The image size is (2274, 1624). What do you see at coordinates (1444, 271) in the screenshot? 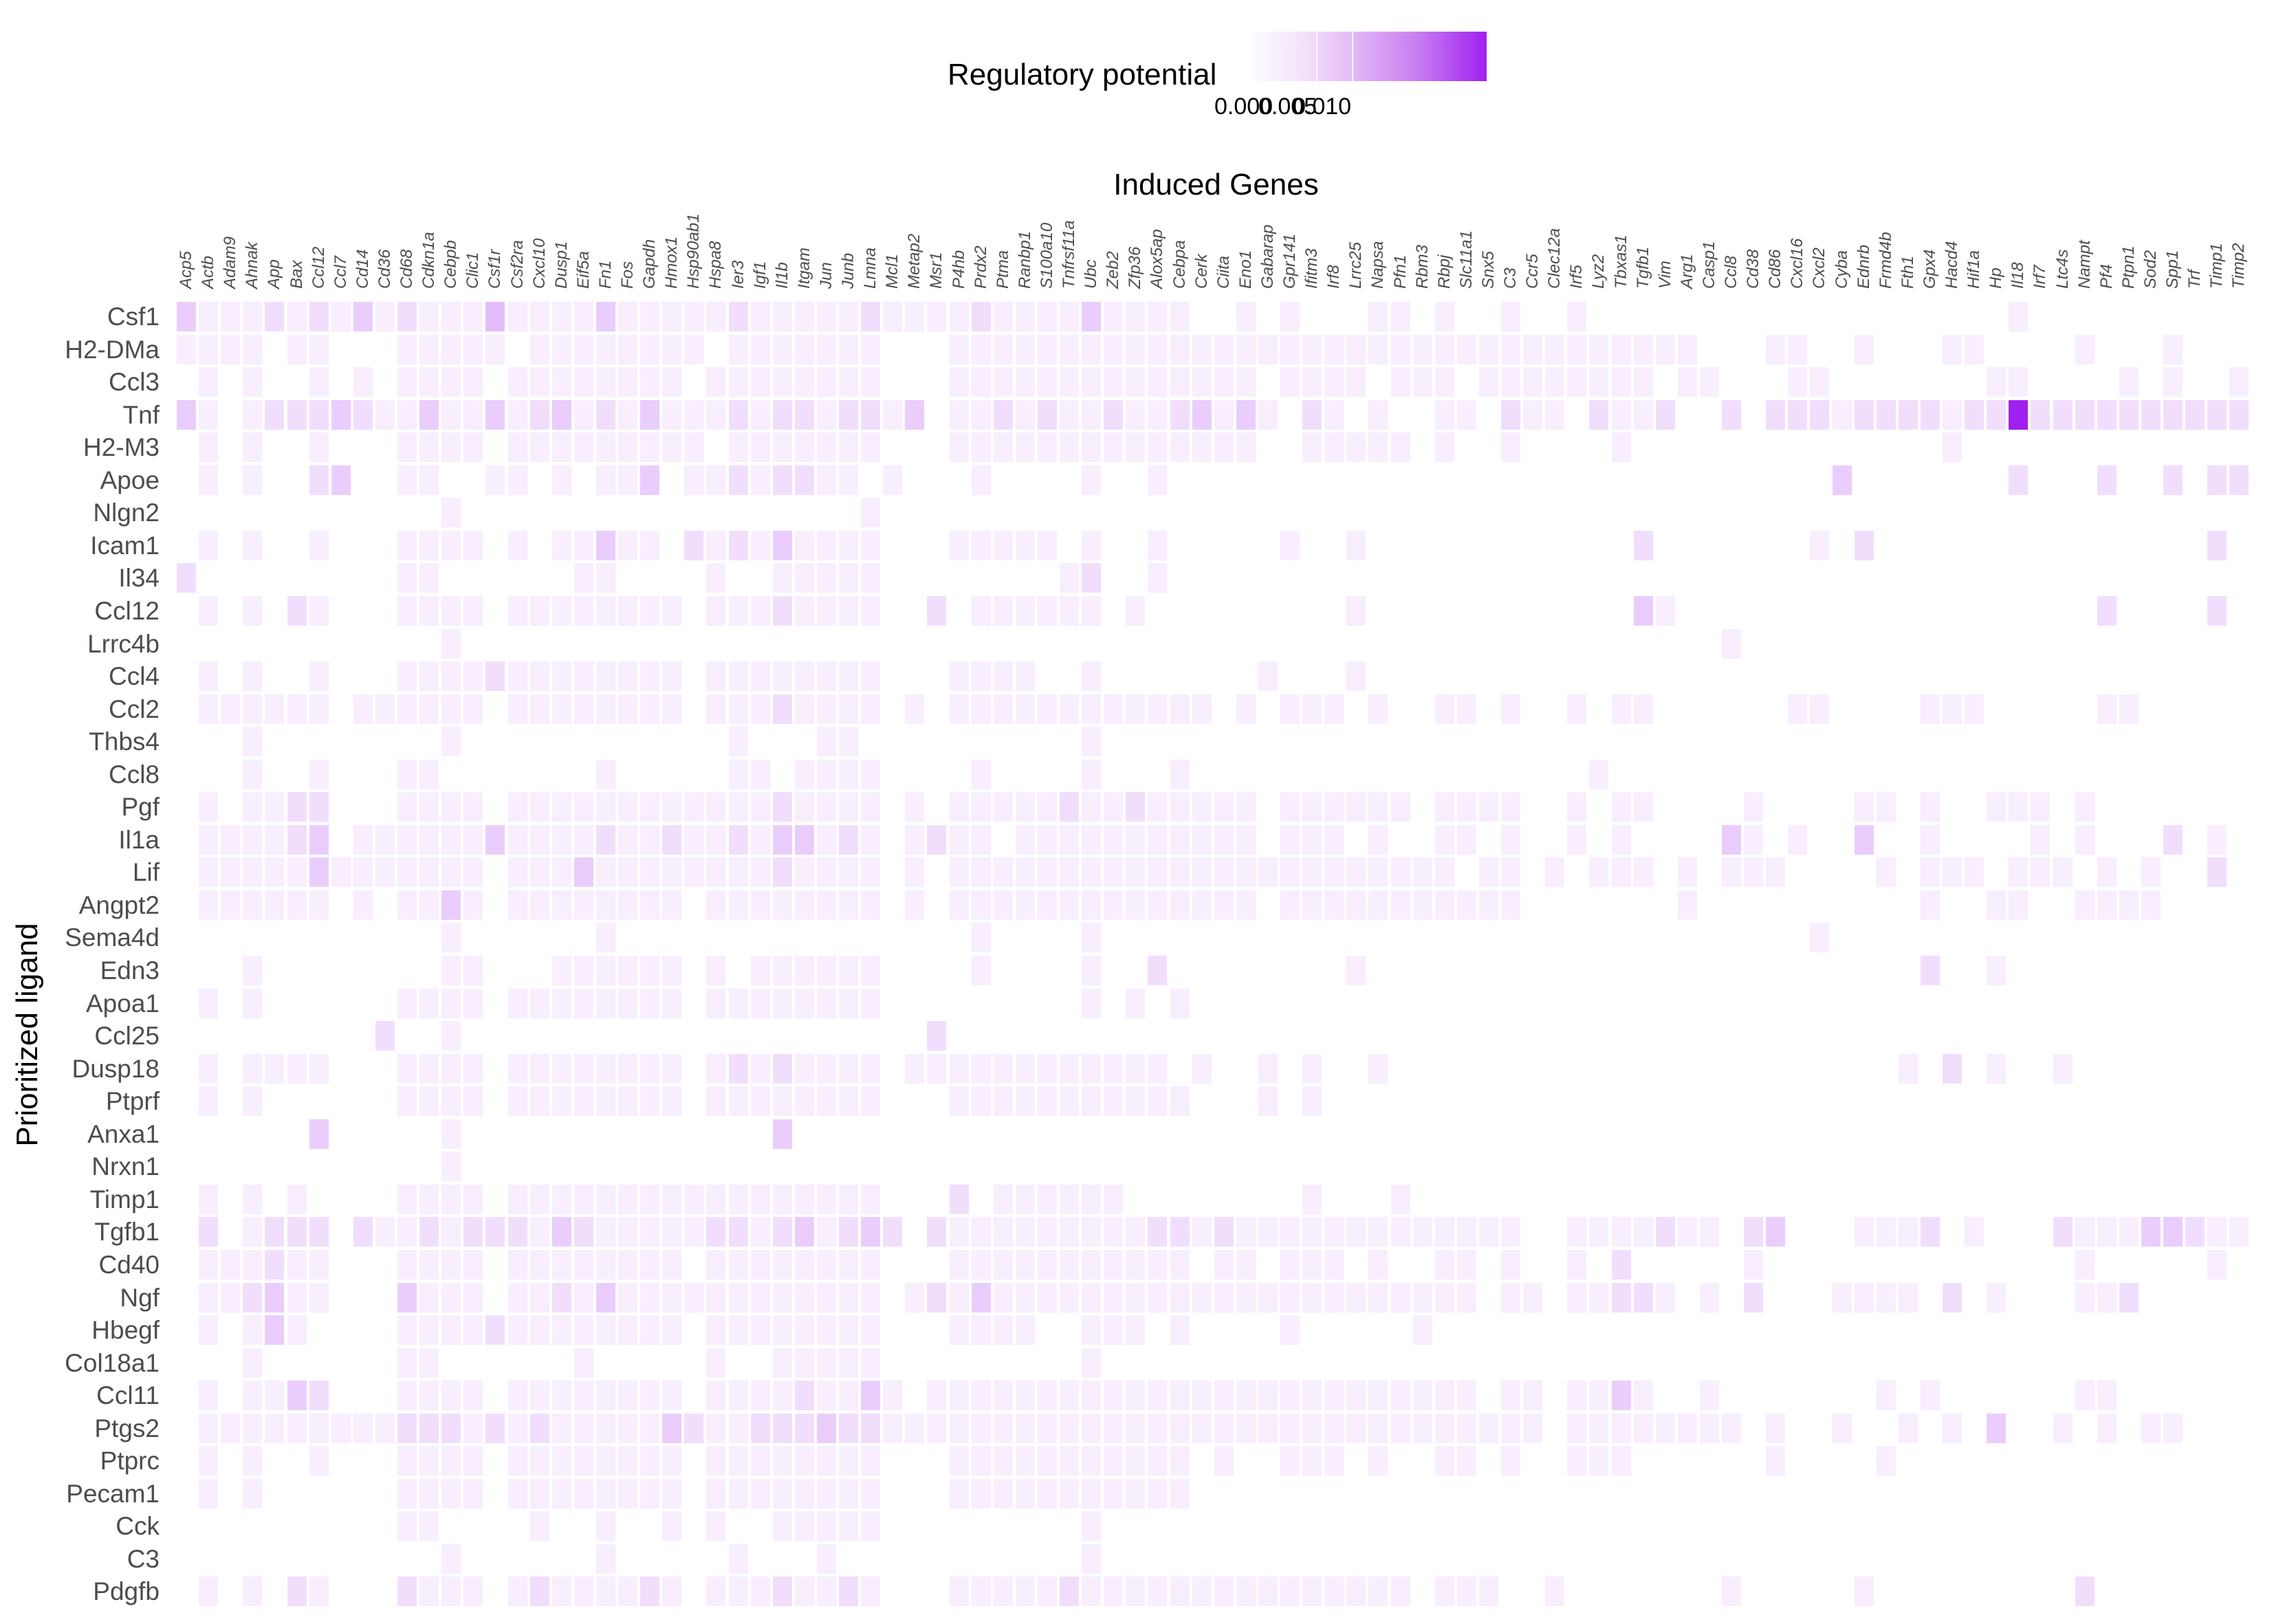
I see `x-tick-label: Rbpj` at bounding box center [1444, 271].